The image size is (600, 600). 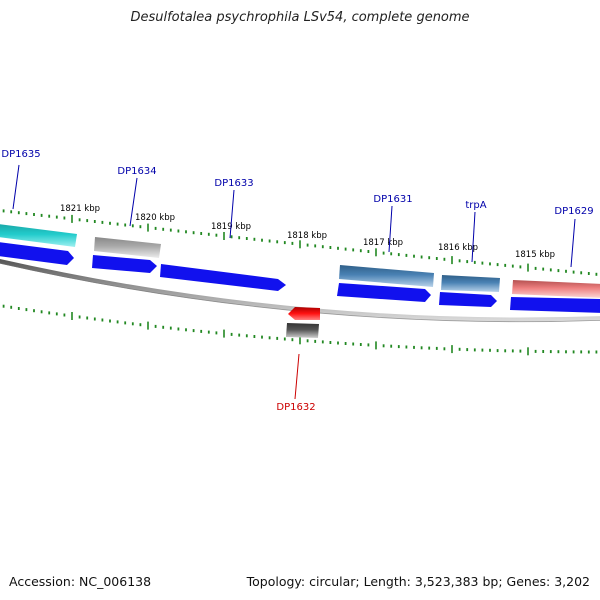 What do you see at coordinates (38, 235) in the screenshot?
I see `gene-bar-DP1635` at bounding box center [38, 235].